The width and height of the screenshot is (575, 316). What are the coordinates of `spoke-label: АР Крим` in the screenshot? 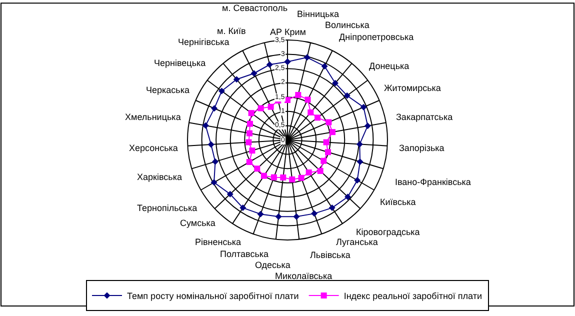 It's located at (288, 32).